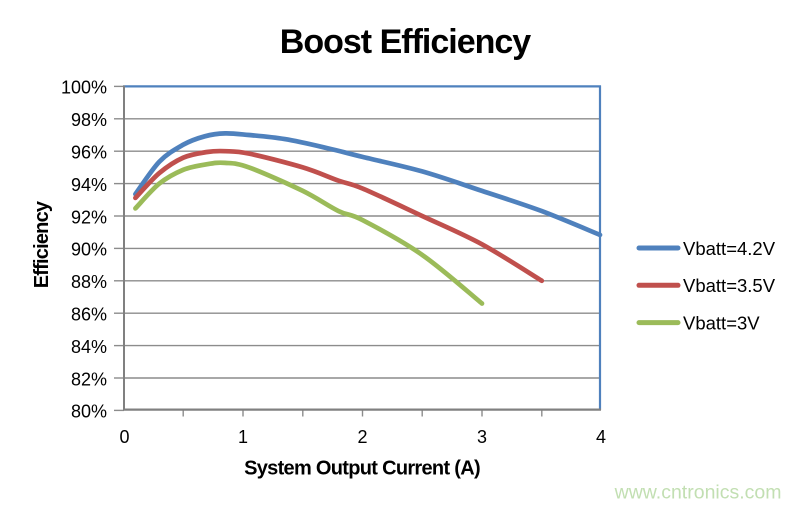 The width and height of the screenshot is (799, 507). What do you see at coordinates (362, 469) in the screenshot?
I see `svg-text: System Output Current (A)` at bounding box center [362, 469].